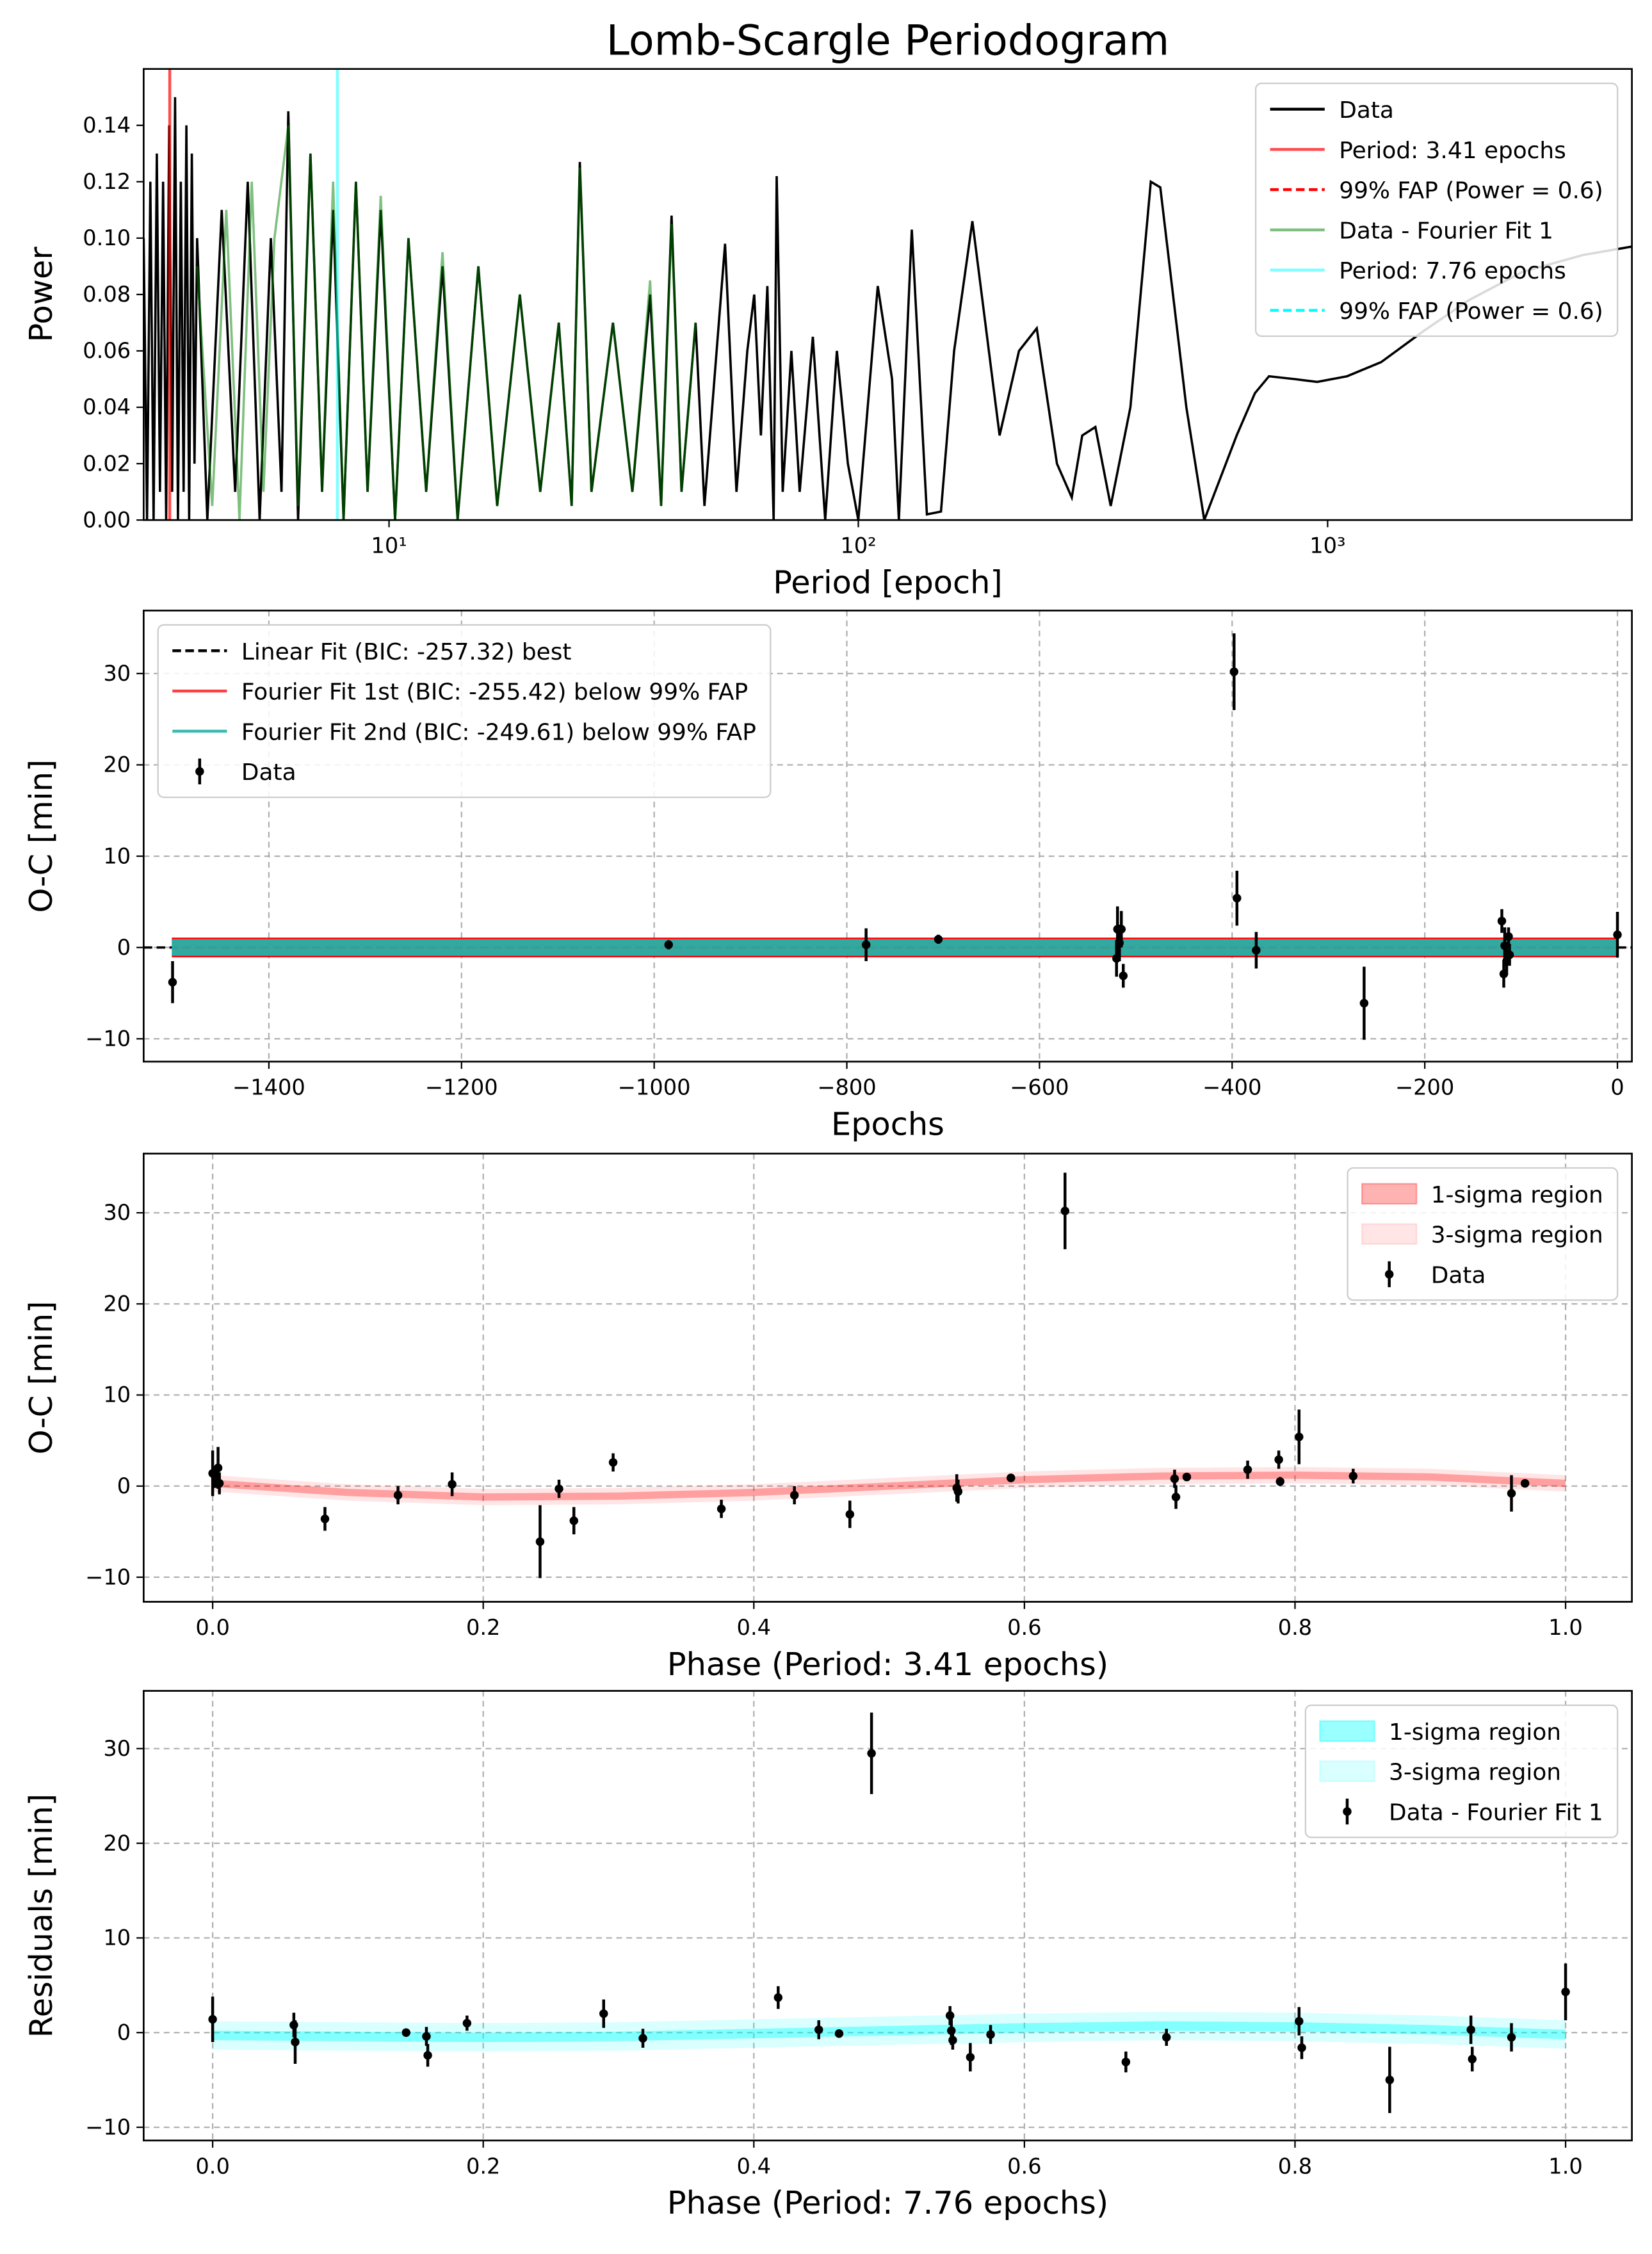 Image resolution: width=1652 pixels, height=2254 pixels. Describe the element at coordinates (1452, 271) in the screenshot. I see `legend-label: Period: 7.76 epochs` at that location.